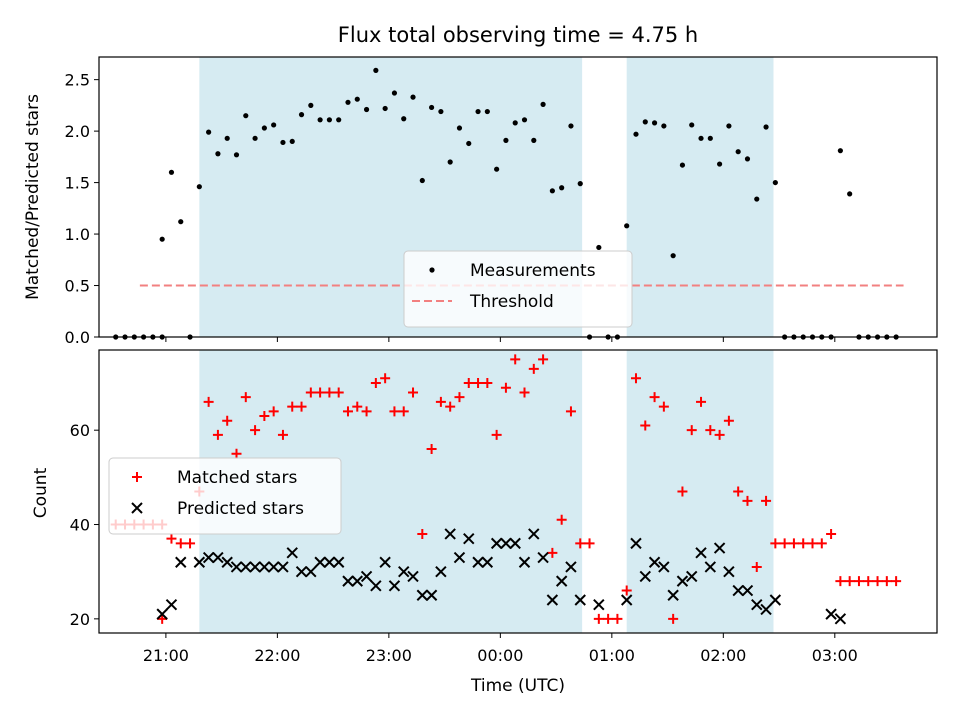 The image size is (960, 720). I want to click on legend-entry: Predicted stars, so click(240, 509).